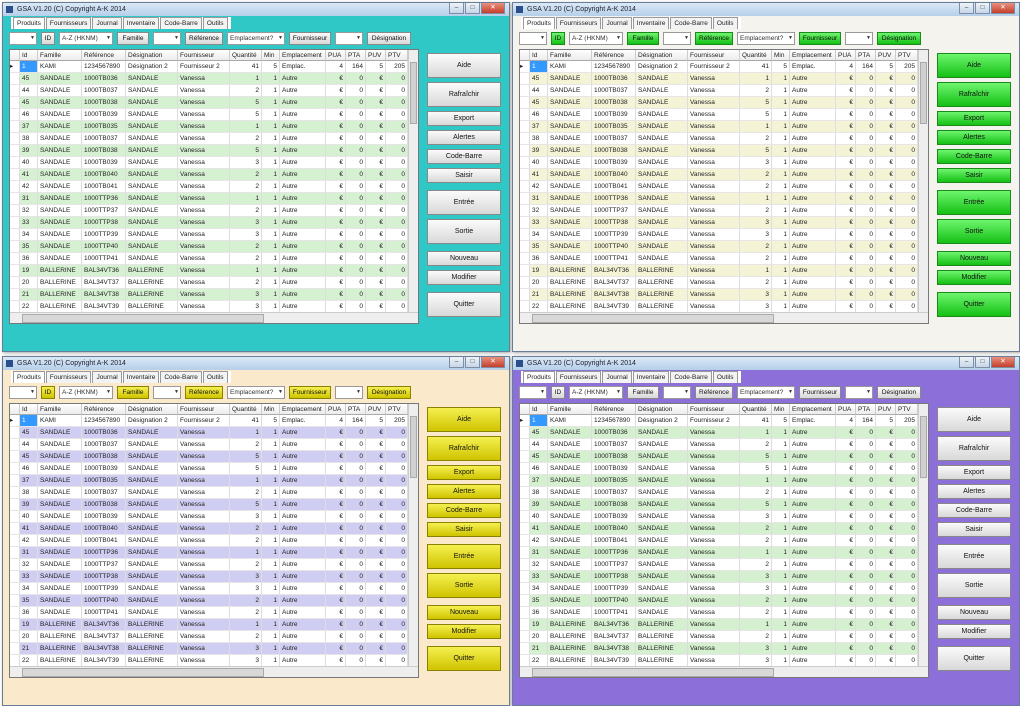  I want to click on cell-référence: 1000TB036, so click(614, 433).